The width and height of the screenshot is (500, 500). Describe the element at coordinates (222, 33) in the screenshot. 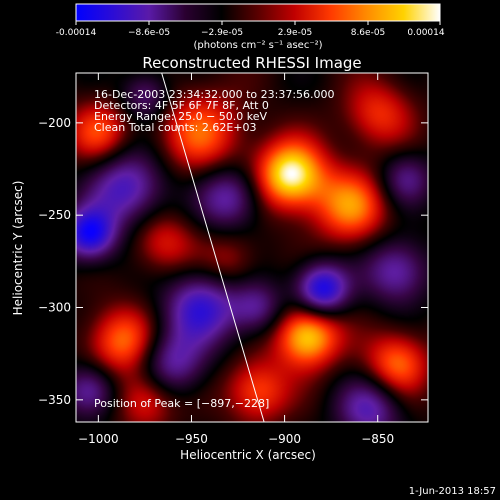

I see `colorbar-tick-label: −2.9e-05` at that location.